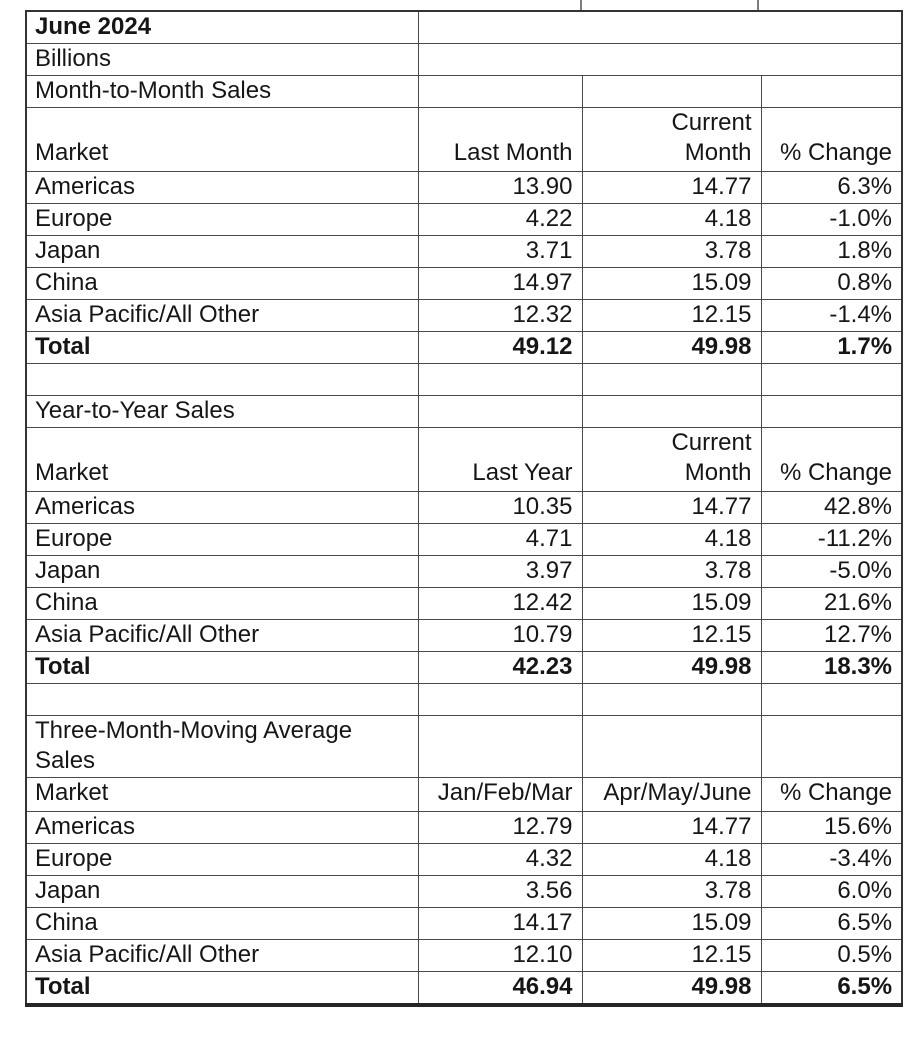 This screenshot has height=1039, width=915. What do you see at coordinates (222, 59) in the screenshot?
I see `unit-label: Billions` at bounding box center [222, 59].